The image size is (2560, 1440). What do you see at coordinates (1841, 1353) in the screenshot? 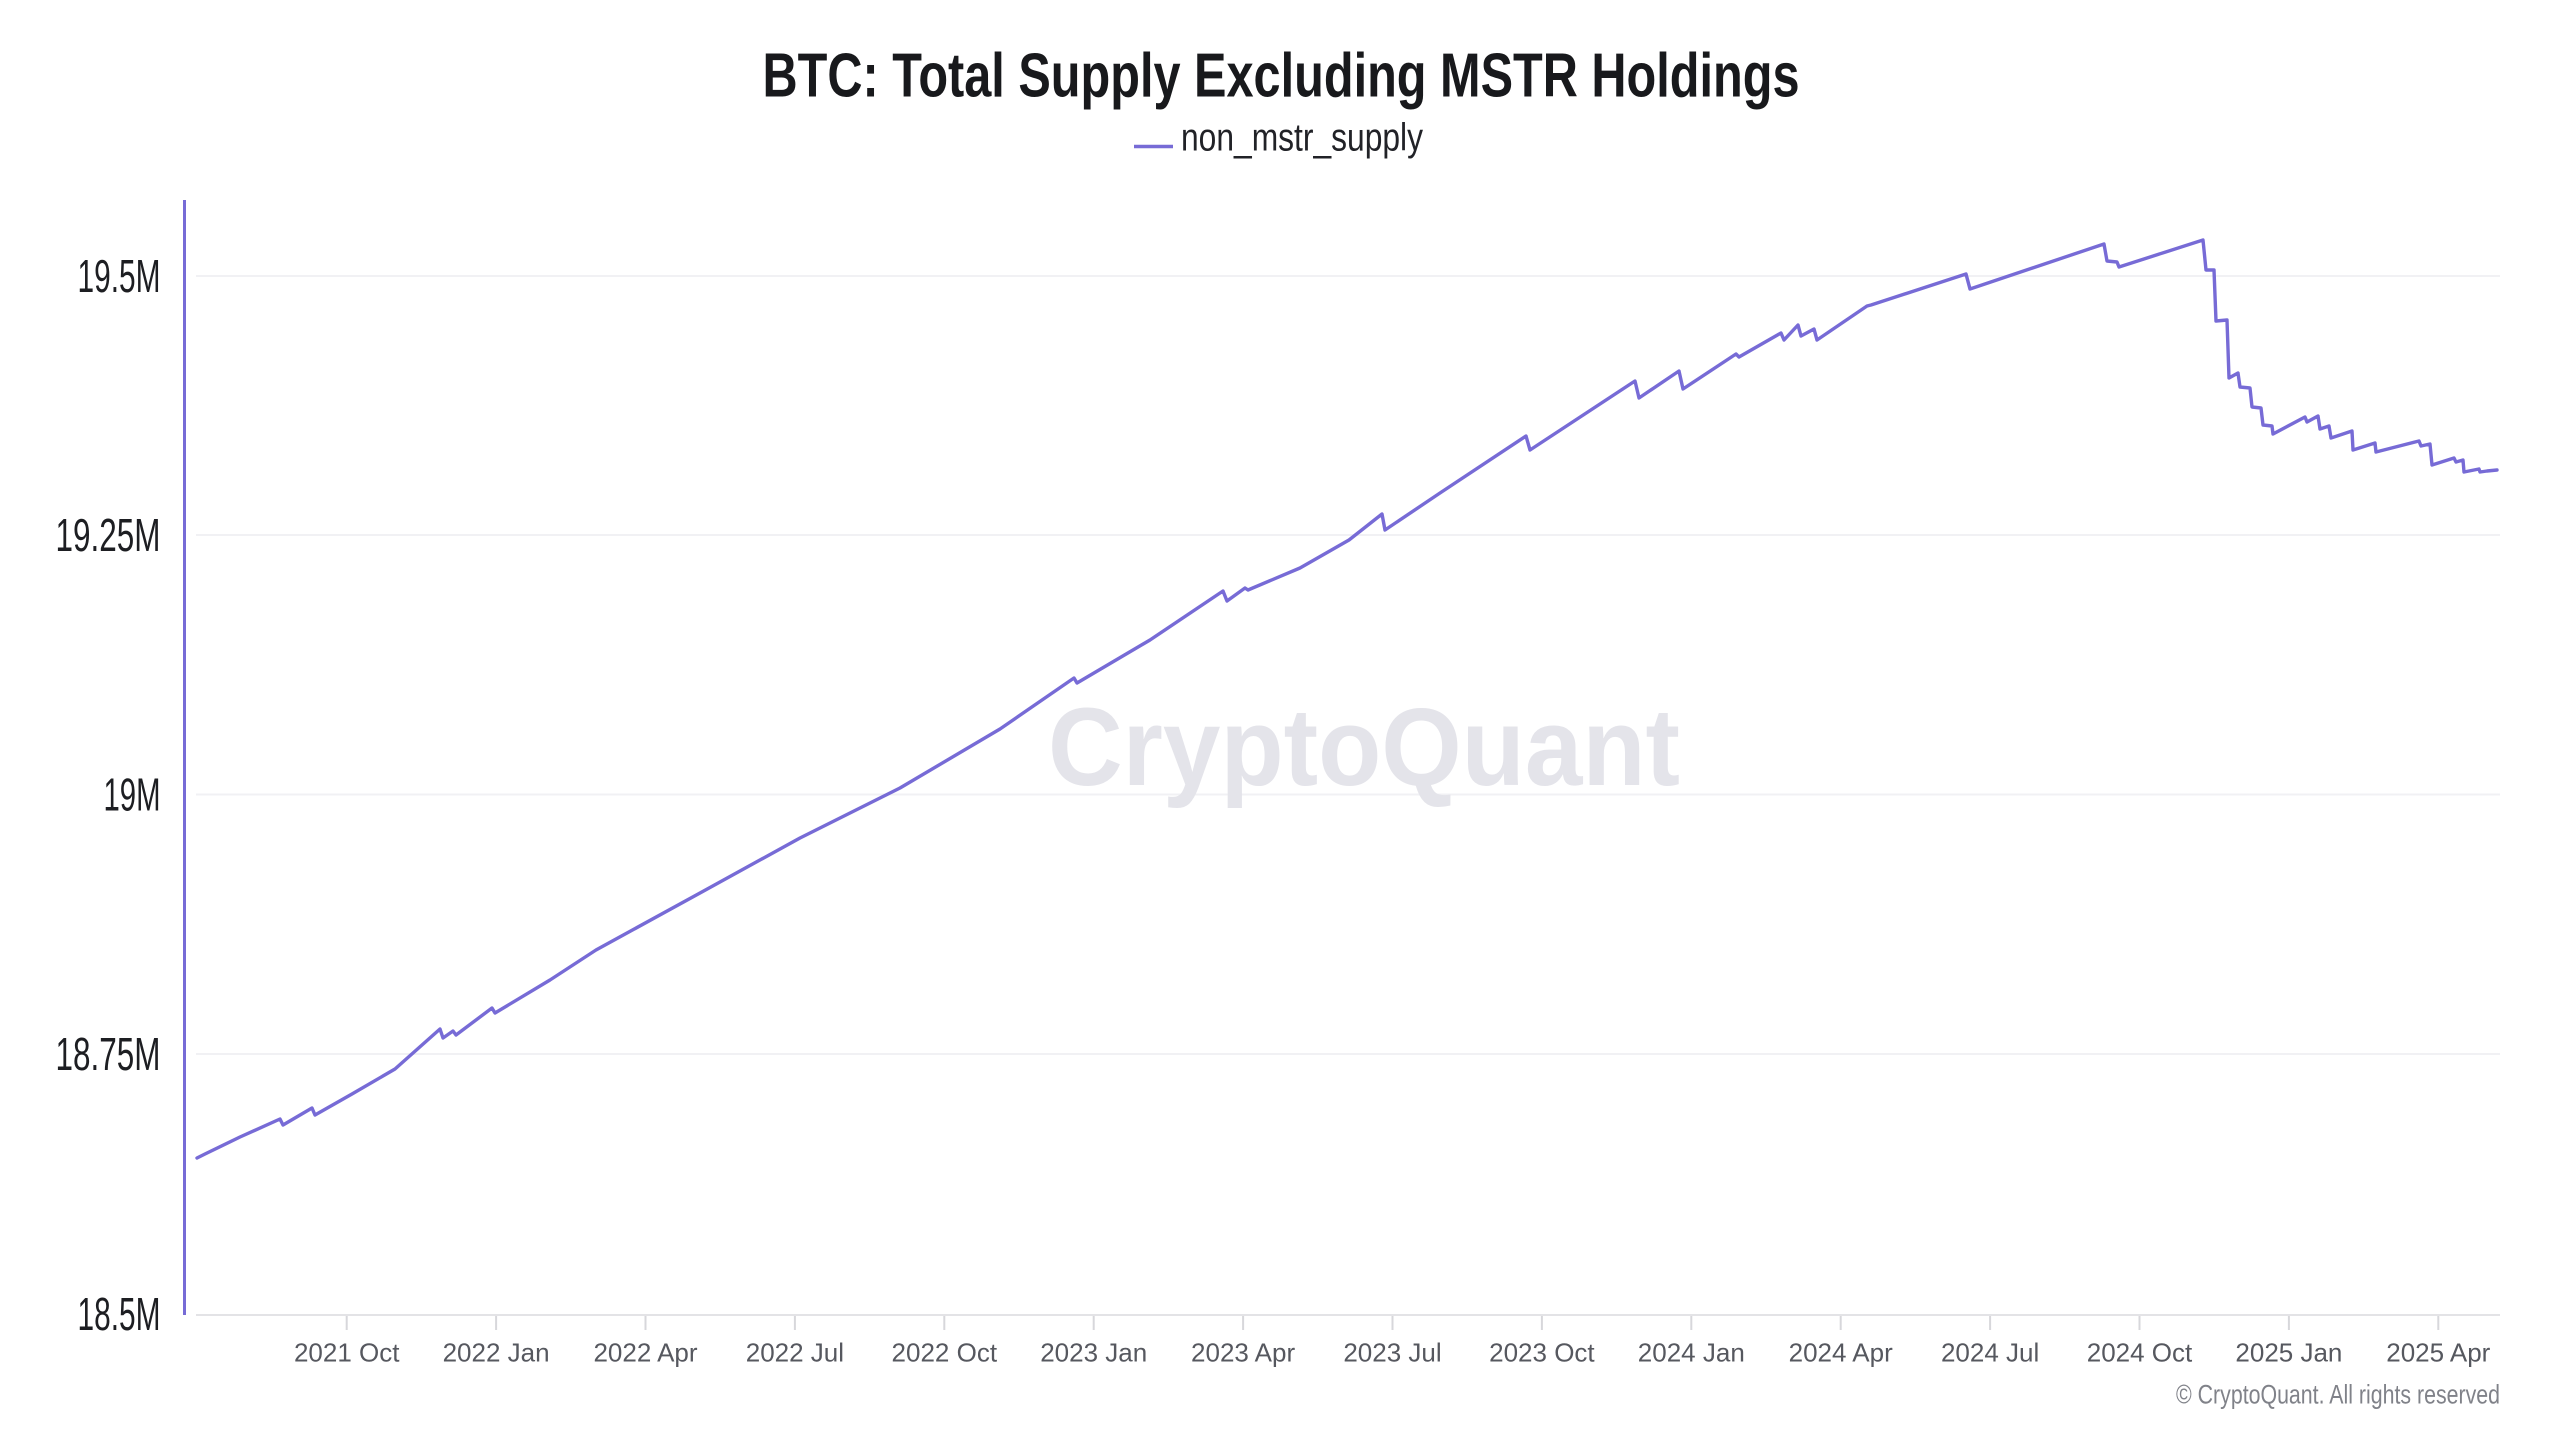
I see `svg-text: 2024 Apr` at bounding box center [1841, 1353].